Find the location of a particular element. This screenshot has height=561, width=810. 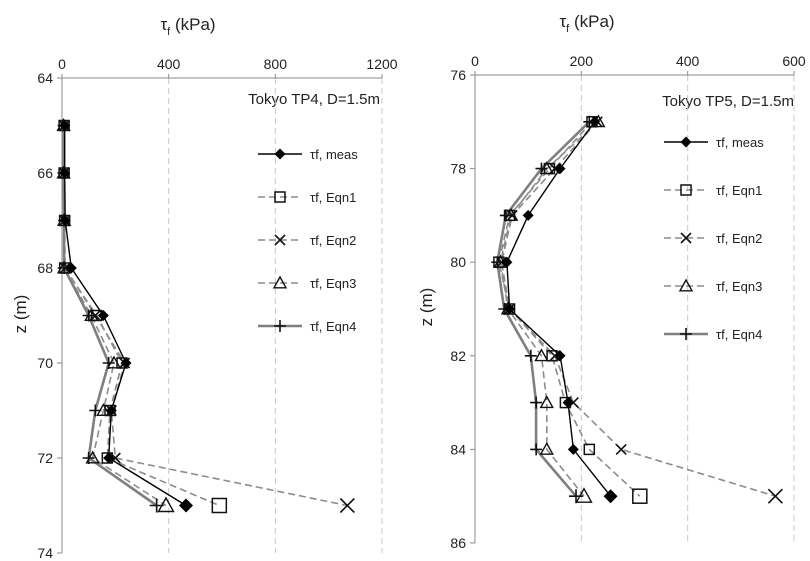

x-tick-label: 600 is located at coordinates (794, 61).